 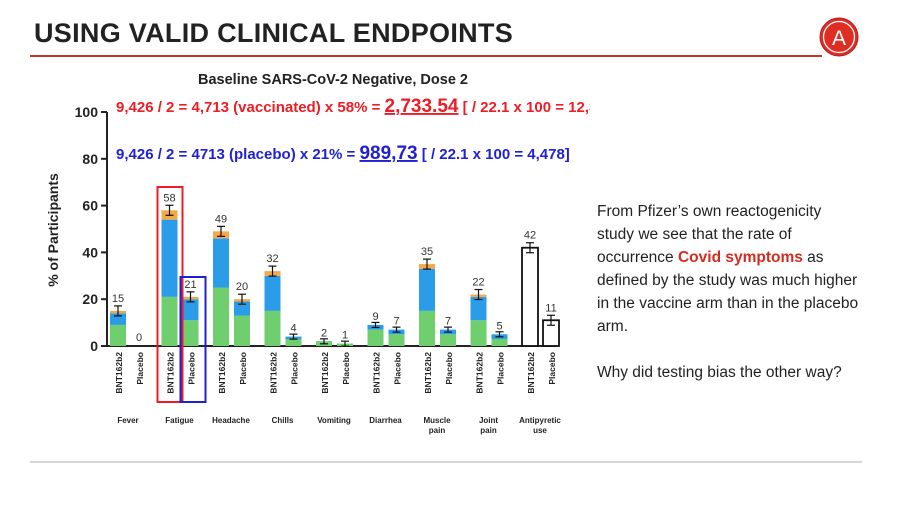 What do you see at coordinates (530, 296) in the screenshot?
I see `bnt-bar-outline` at bounding box center [530, 296].